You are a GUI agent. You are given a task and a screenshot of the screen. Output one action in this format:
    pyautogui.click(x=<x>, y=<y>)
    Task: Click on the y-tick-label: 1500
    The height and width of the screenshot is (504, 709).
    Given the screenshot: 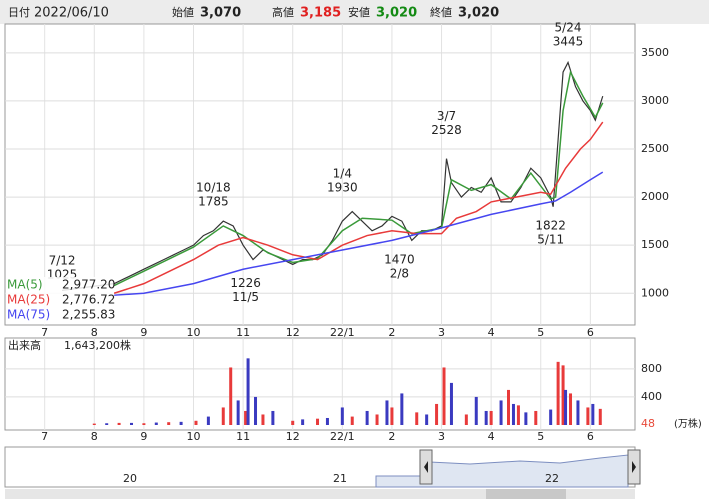 What is the action you would take?
    pyautogui.click(x=655, y=244)
    